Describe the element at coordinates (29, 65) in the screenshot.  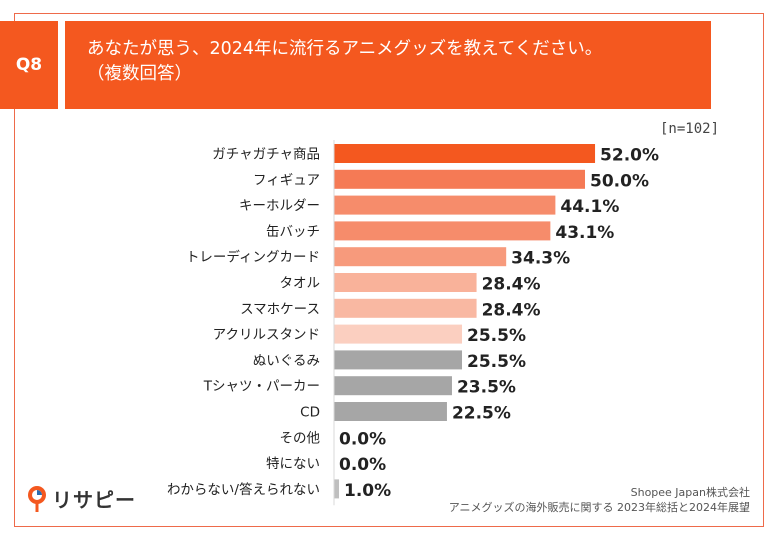
I see `question-number-badge: Q8` at that location.